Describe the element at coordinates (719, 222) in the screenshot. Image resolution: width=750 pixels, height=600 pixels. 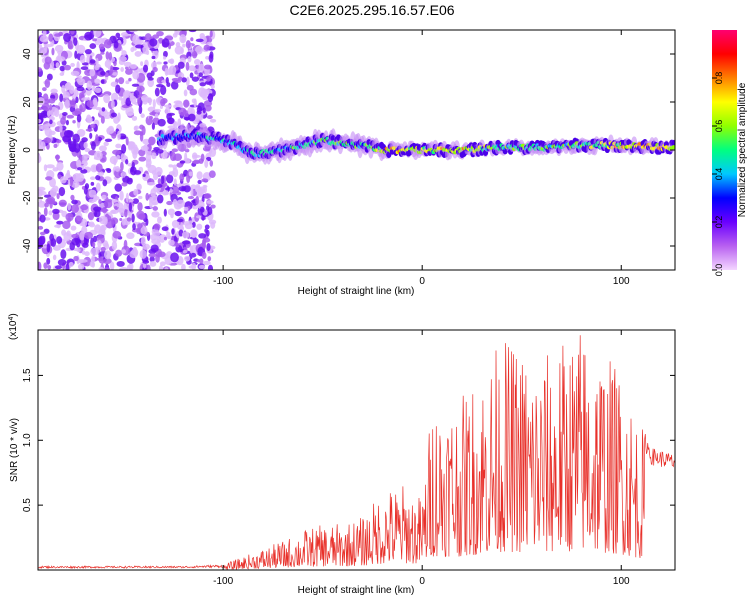
I see `colorbar-tick-label: 0.2` at that location.